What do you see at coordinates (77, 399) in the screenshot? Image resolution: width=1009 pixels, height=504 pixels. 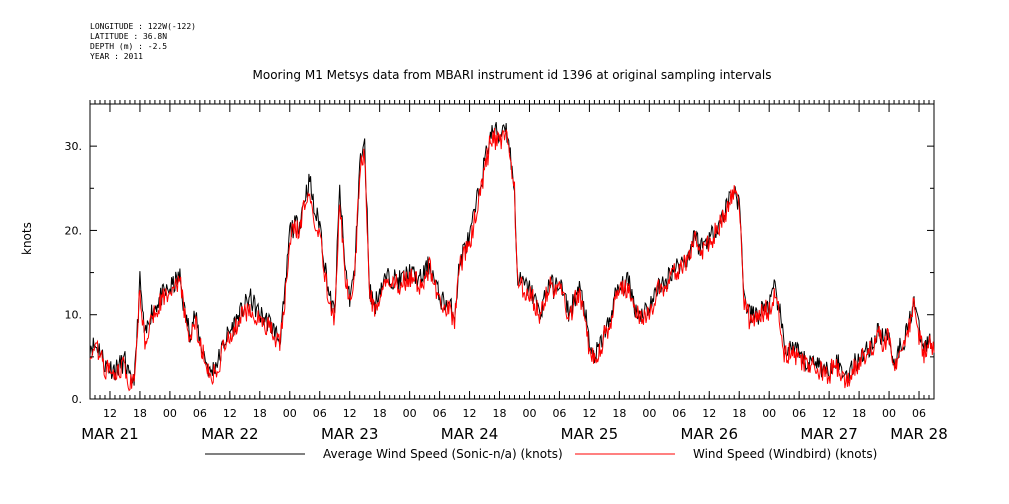 I see `y-tick-label: 0.` at bounding box center [77, 399].